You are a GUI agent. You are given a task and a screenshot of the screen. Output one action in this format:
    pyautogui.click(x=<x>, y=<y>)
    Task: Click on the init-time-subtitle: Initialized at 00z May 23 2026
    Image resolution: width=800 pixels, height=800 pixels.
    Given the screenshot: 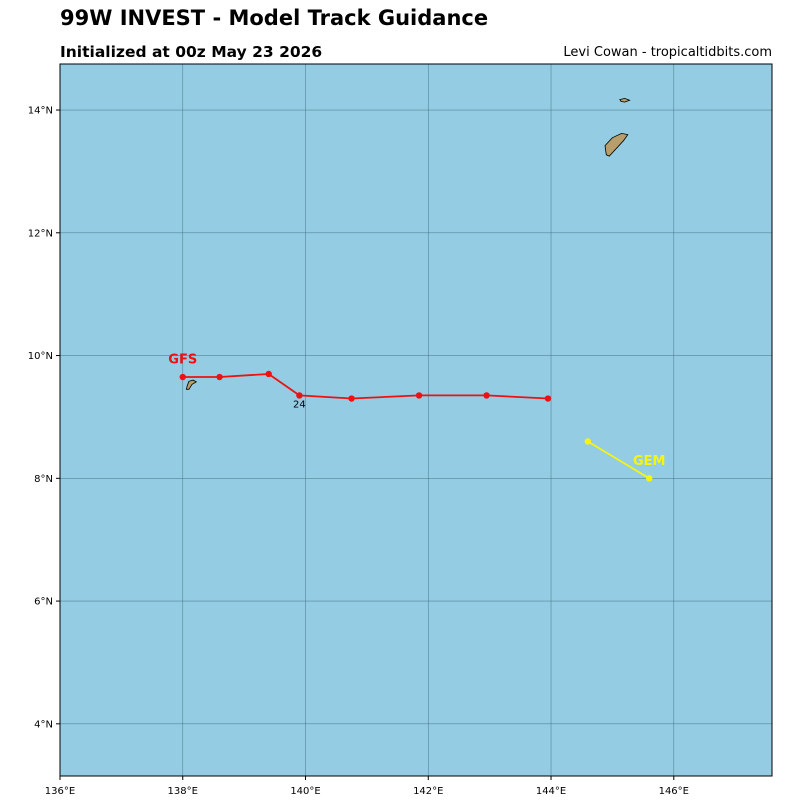 What is the action you would take?
    pyautogui.click(x=191, y=52)
    